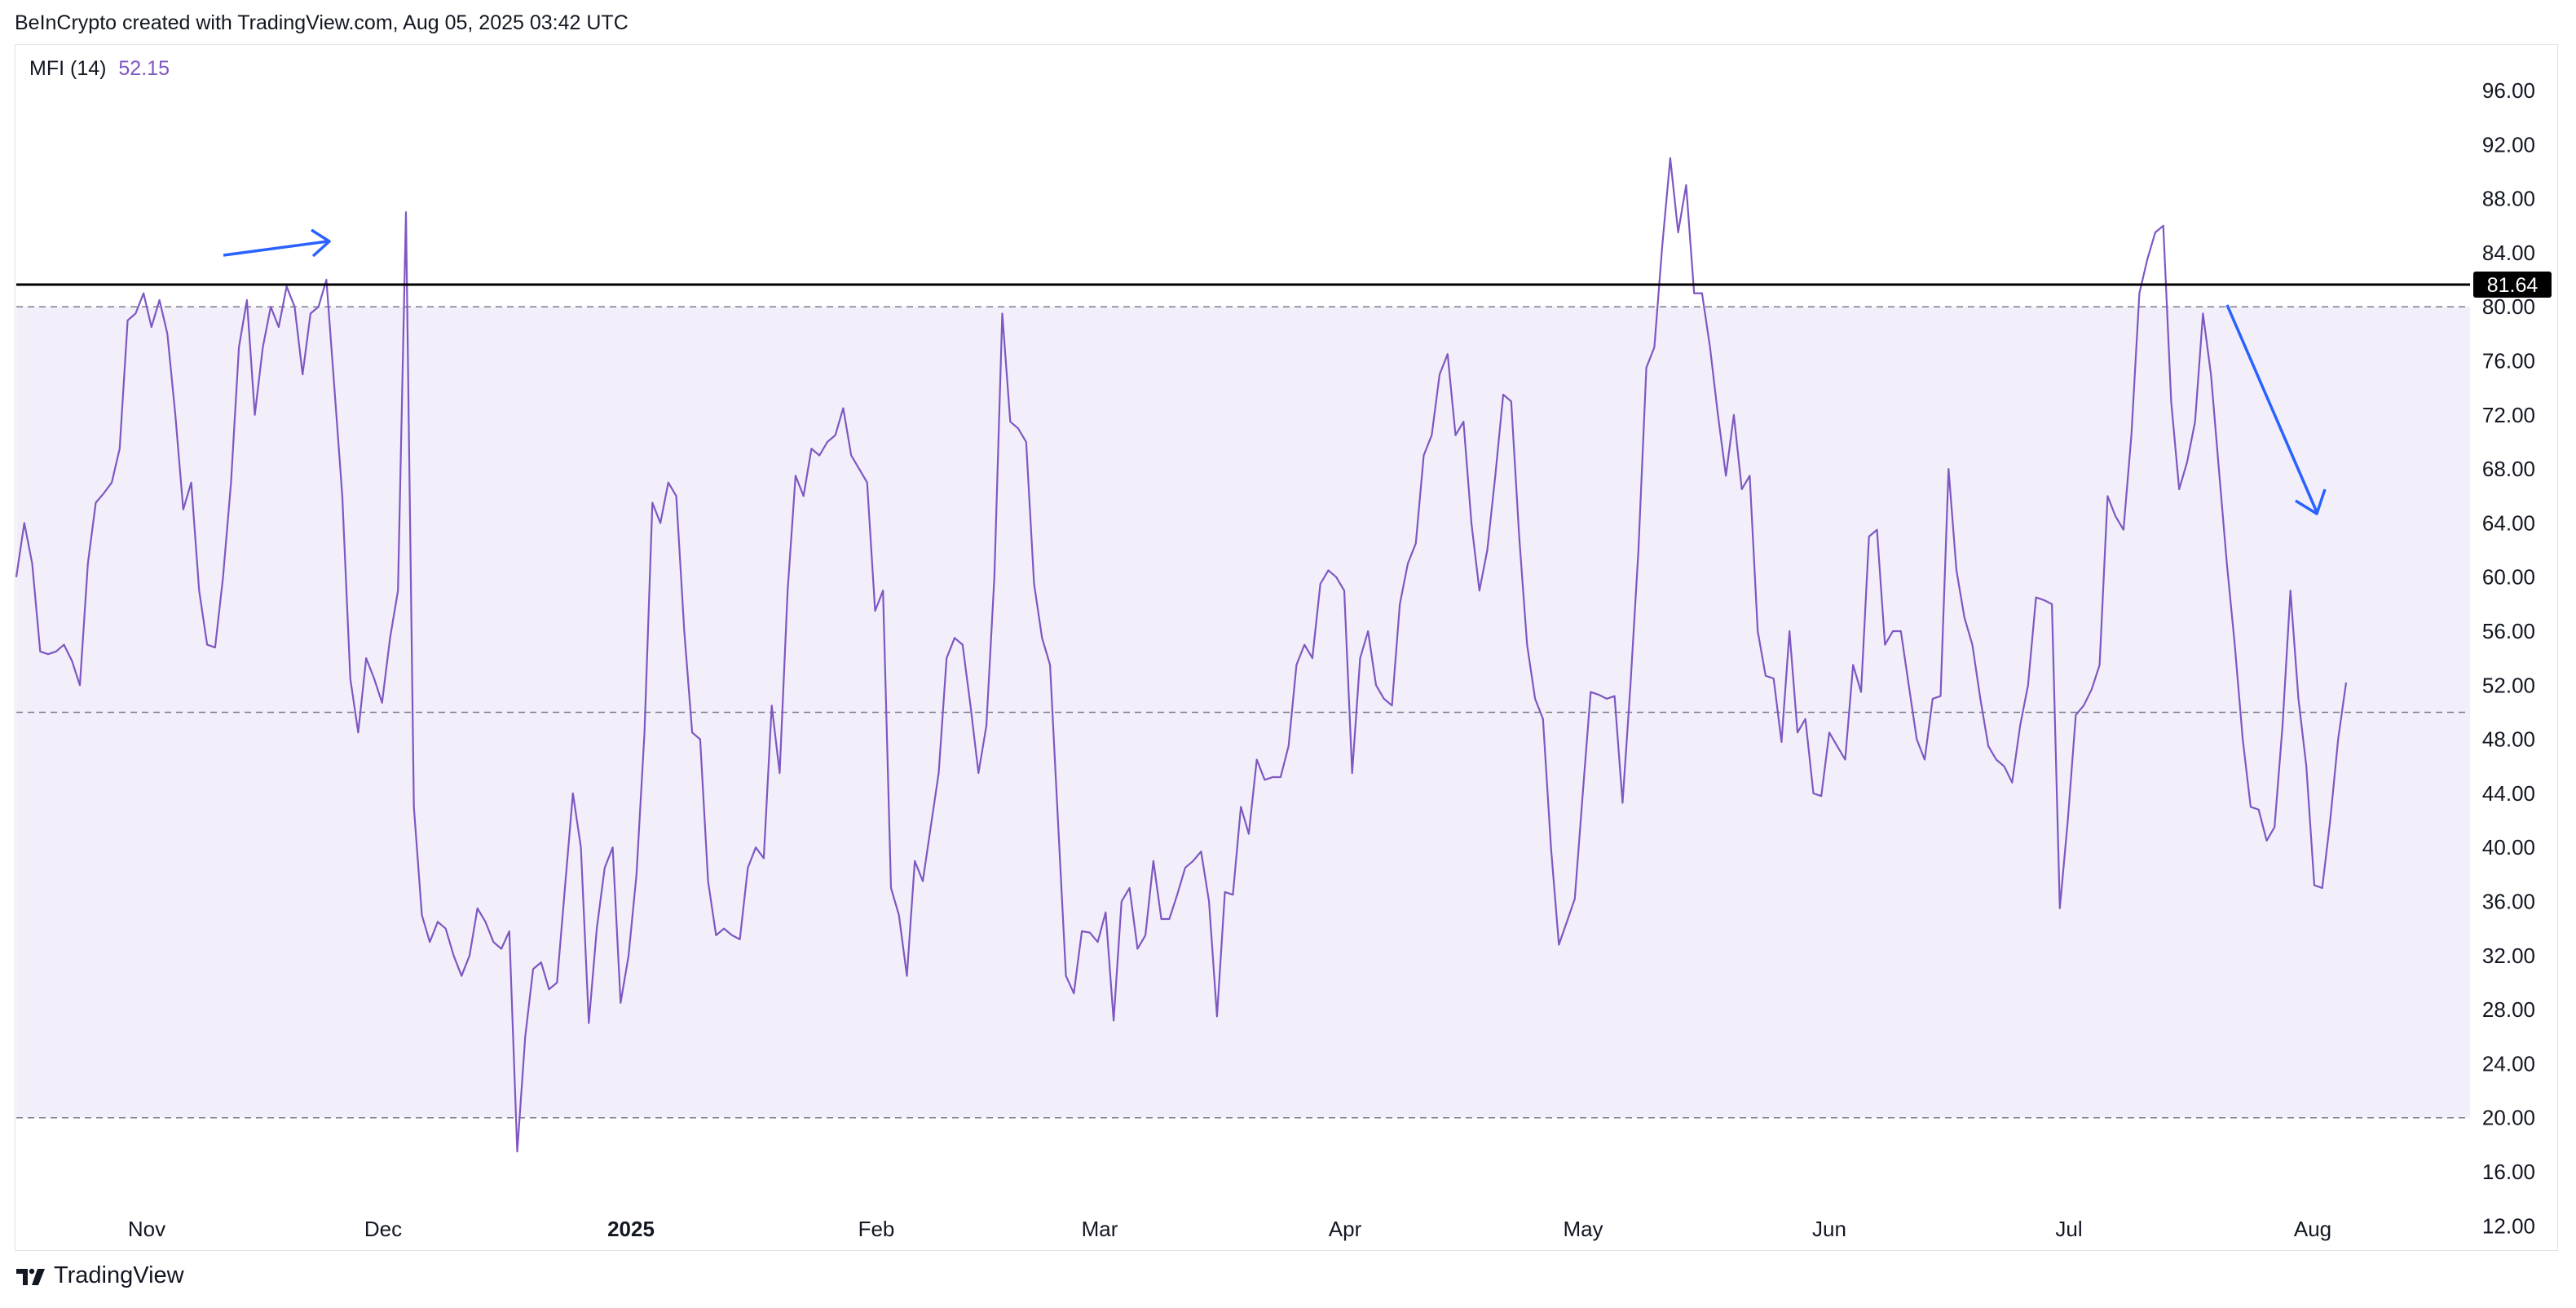 The image size is (2576, 1308). I want to click on x-tick-label: 2025, so click(631, 1229).